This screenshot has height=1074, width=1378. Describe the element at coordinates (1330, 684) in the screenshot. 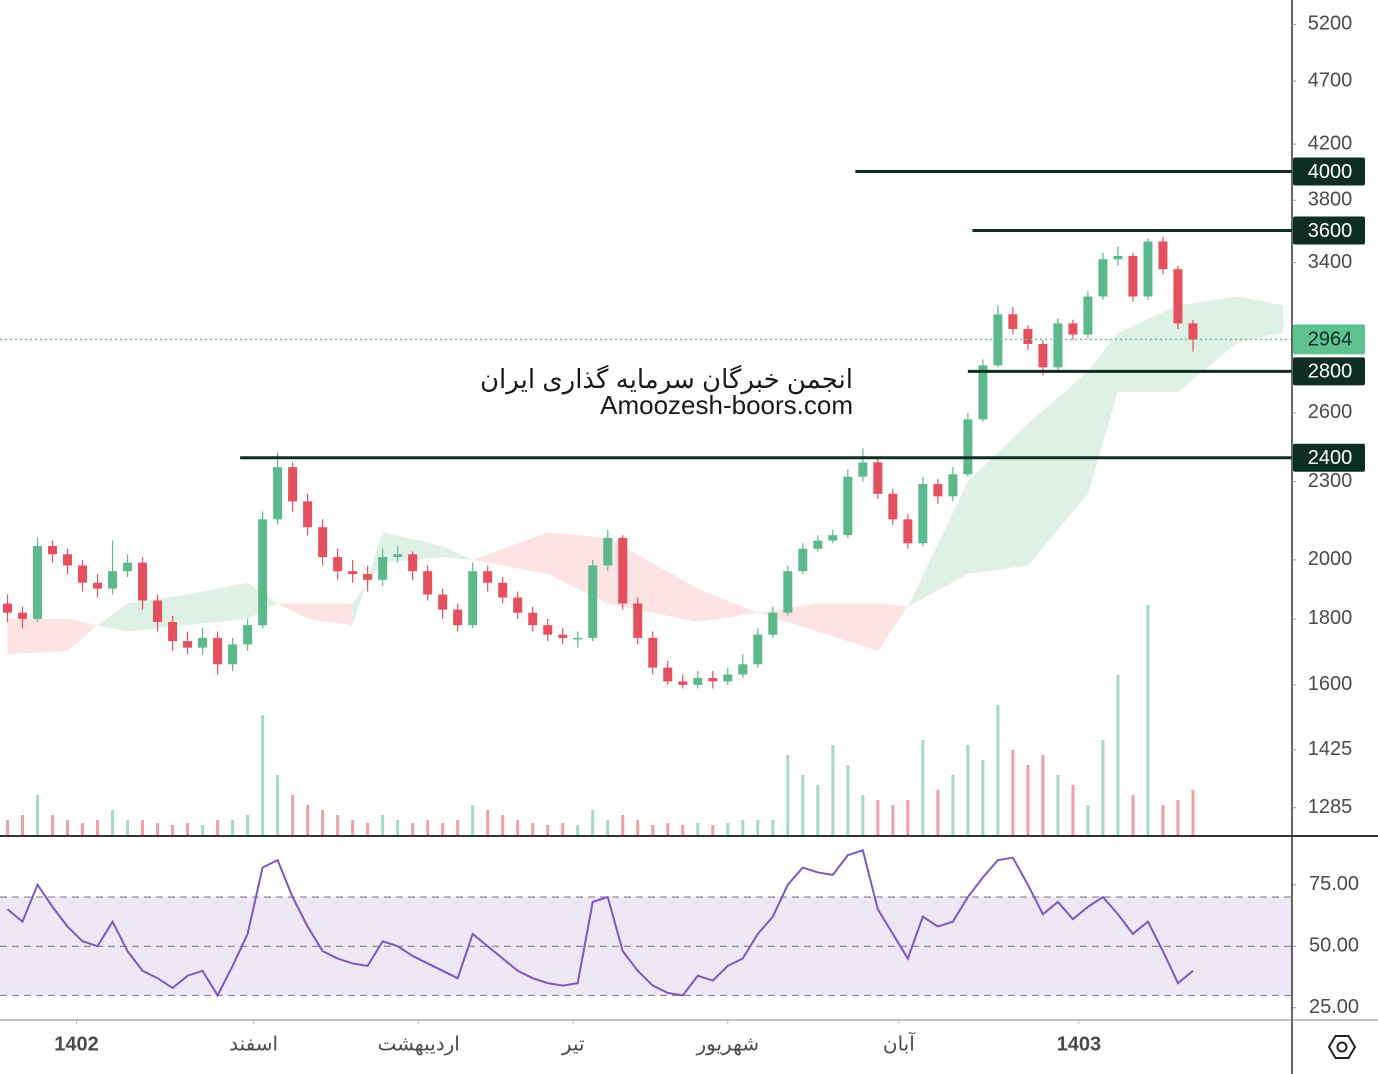

I see `y-tick-label: 1600` at that location.